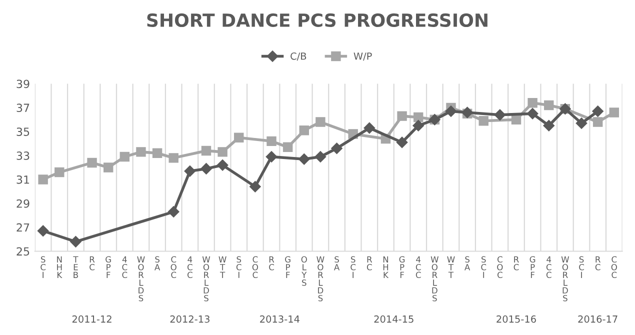 This screenshot has height=335, width=635. I want to click on y-tick-label: 33, so click(23, 156).